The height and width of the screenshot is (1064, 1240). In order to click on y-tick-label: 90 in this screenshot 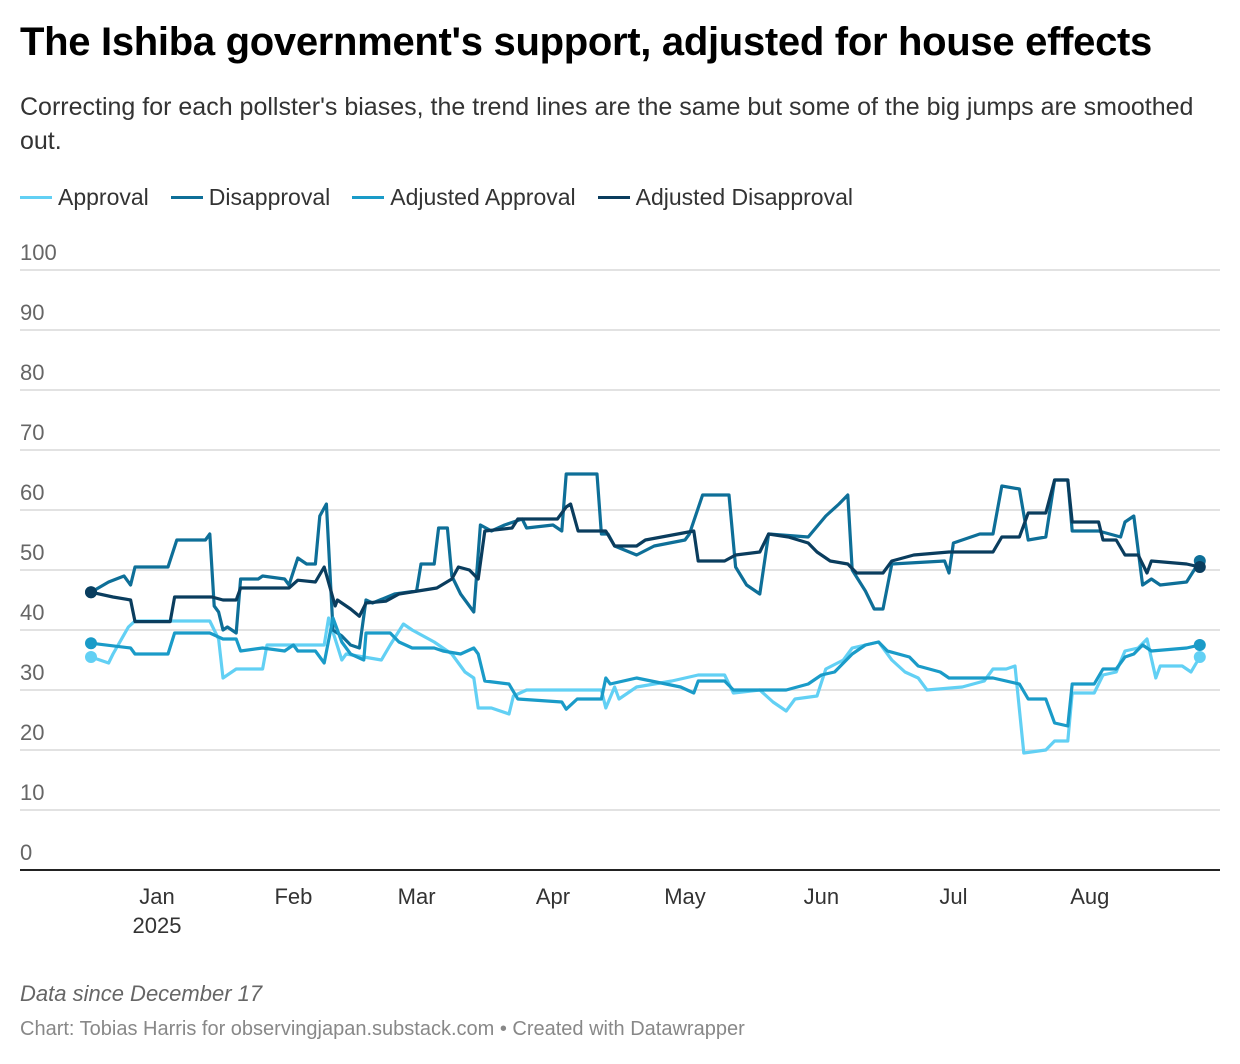, I will do `click(32, 312)`.